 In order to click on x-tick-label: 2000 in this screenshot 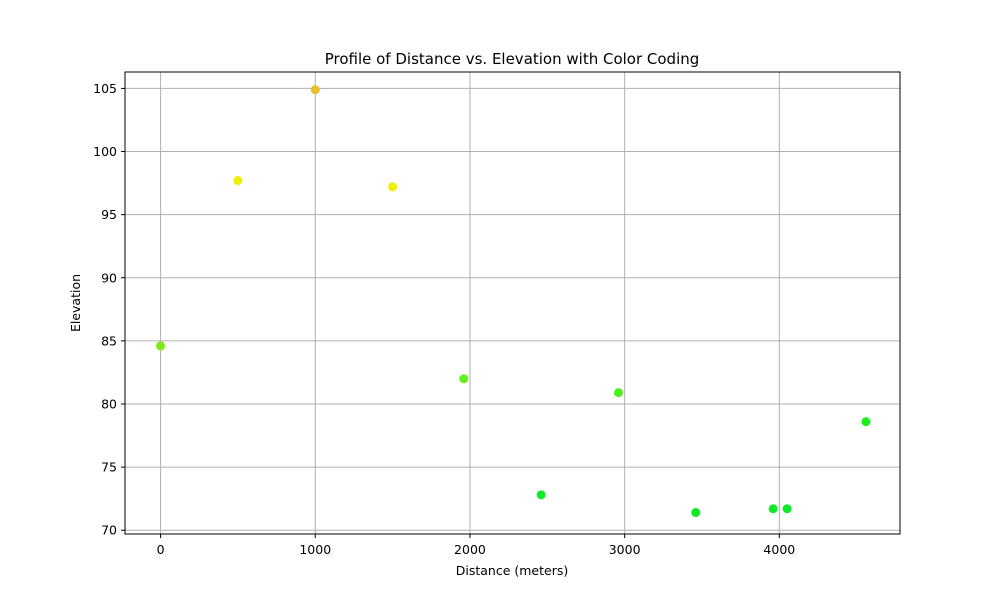, I will do `click(470, 549)`.